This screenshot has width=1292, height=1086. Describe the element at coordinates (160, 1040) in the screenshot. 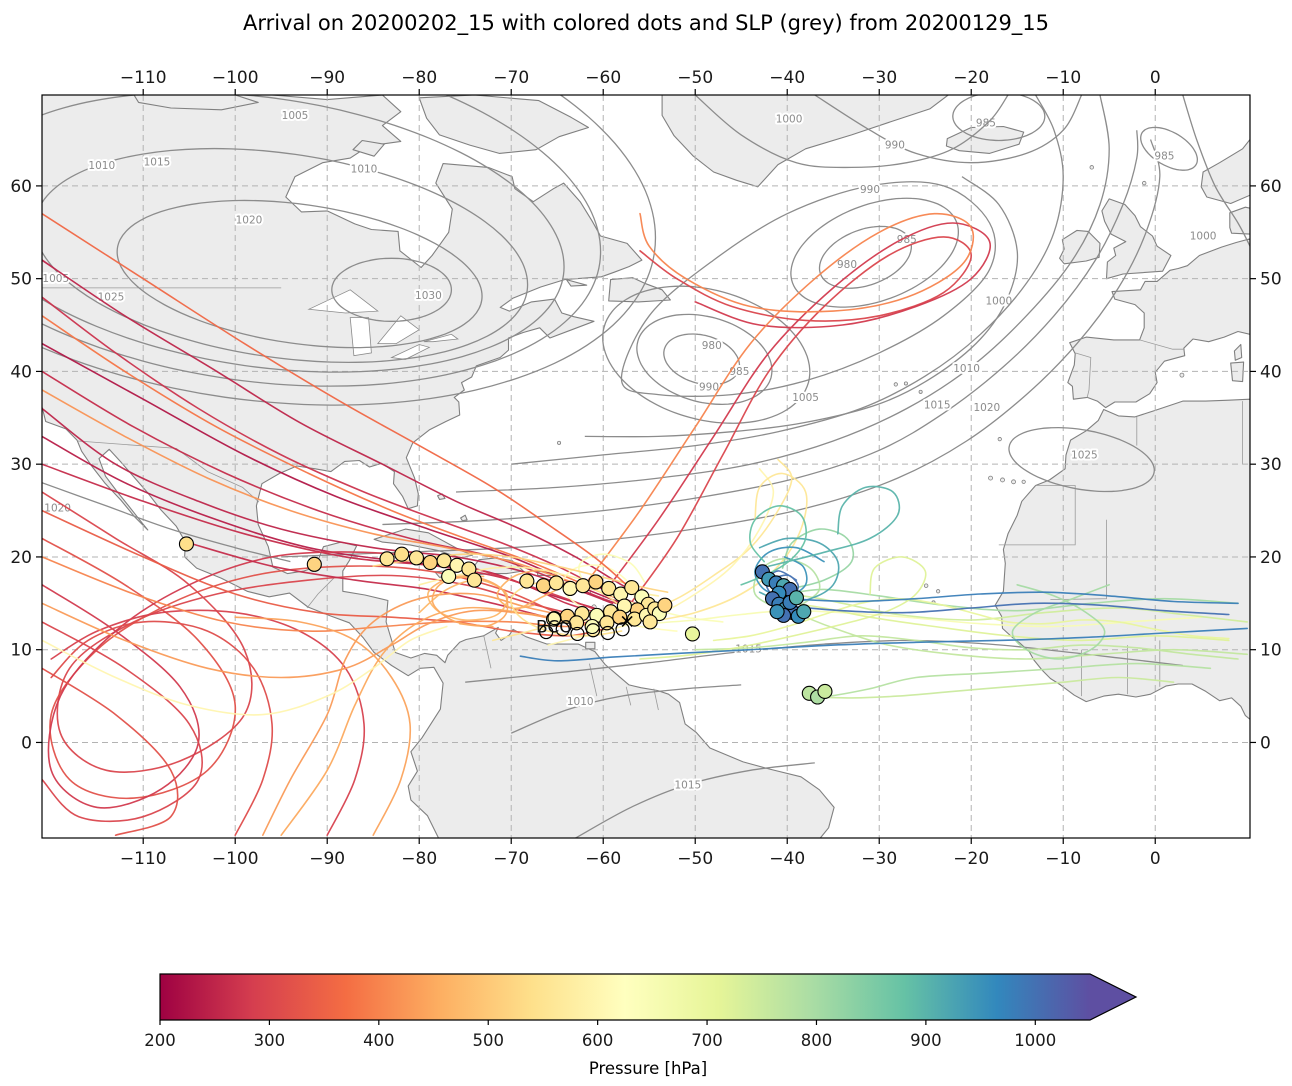

I see `colorbar-tick-label: 200` at that location.